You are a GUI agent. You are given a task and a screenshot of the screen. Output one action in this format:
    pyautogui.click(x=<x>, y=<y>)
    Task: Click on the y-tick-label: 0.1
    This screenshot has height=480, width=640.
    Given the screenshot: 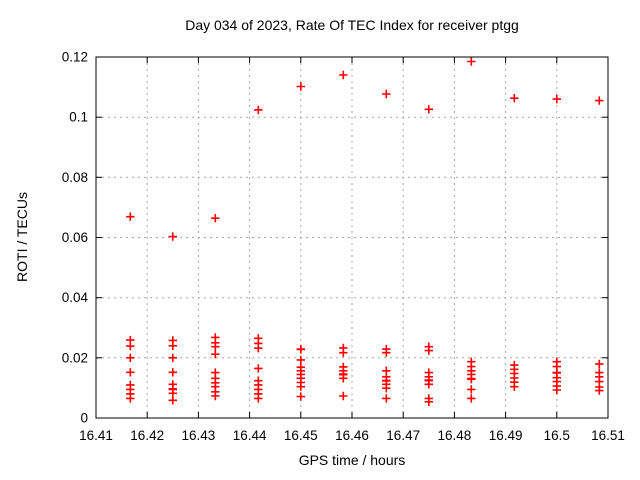 What is the action you would take?
    pyautogui.click(x=78, y=117)
    